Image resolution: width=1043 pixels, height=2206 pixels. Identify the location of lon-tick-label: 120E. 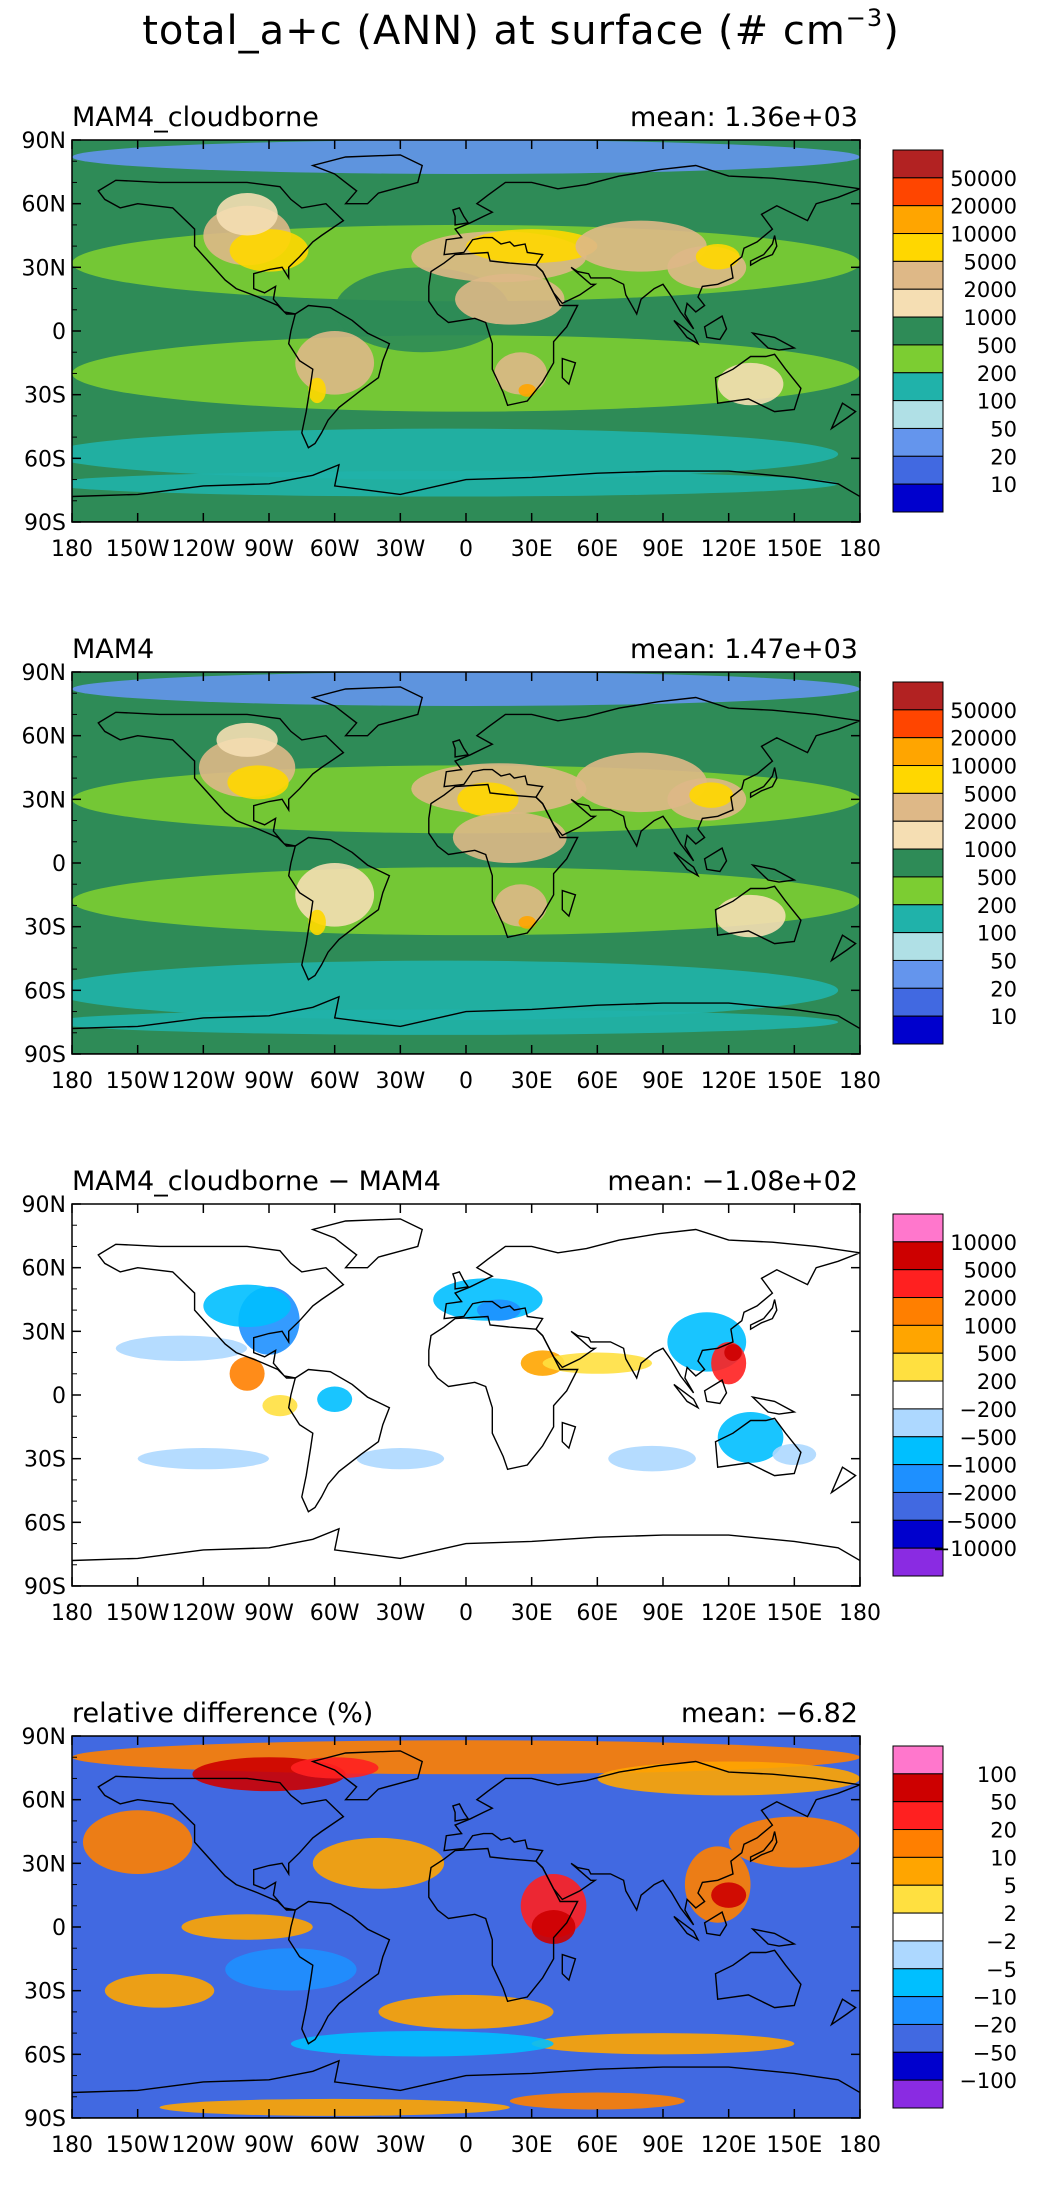
(729, 1613).